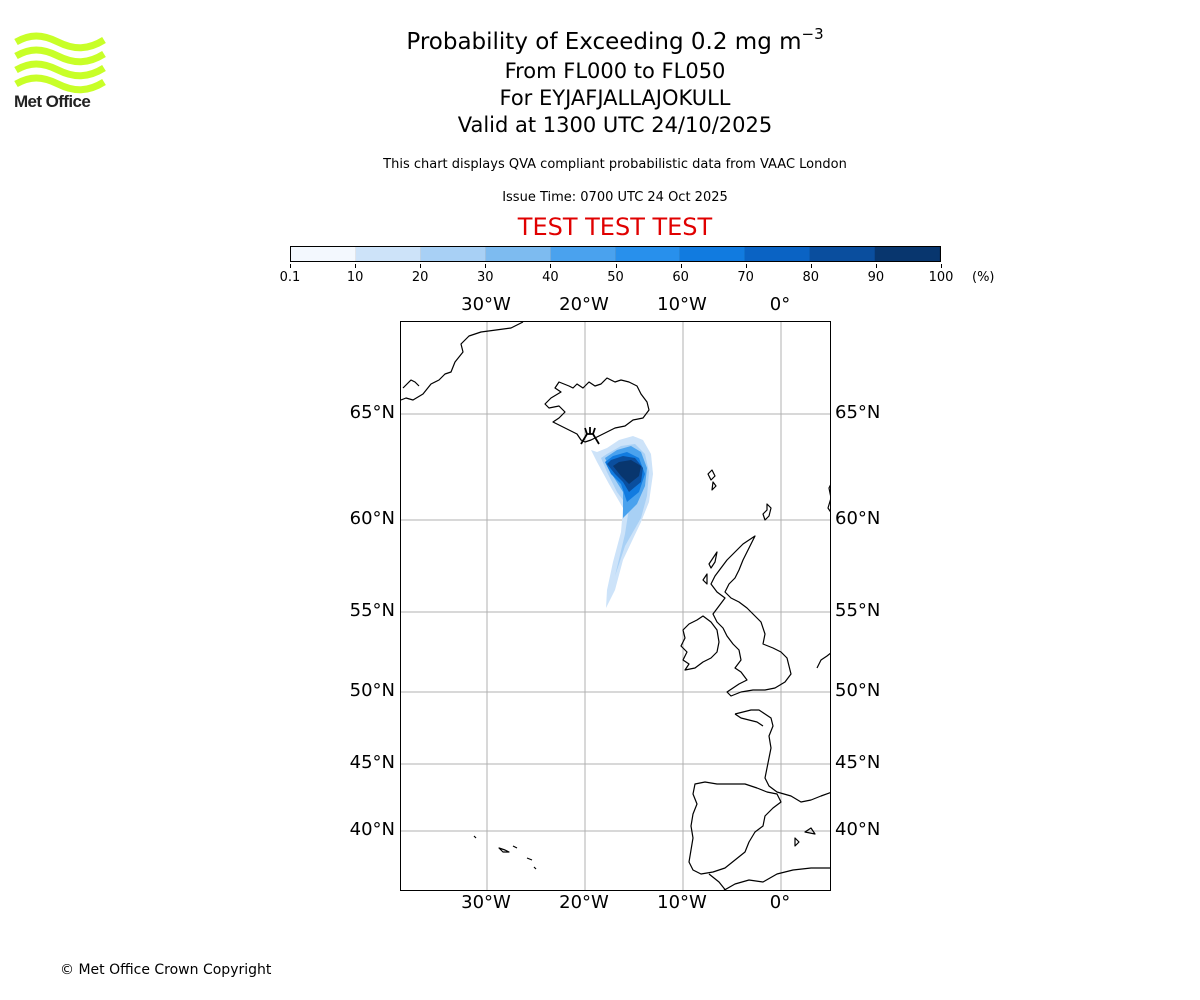  Describe the element at coordinates (615, 125) in the screenshot. I see `valid-time: Valid at 1300 UTC 24/10/2025` at that location.